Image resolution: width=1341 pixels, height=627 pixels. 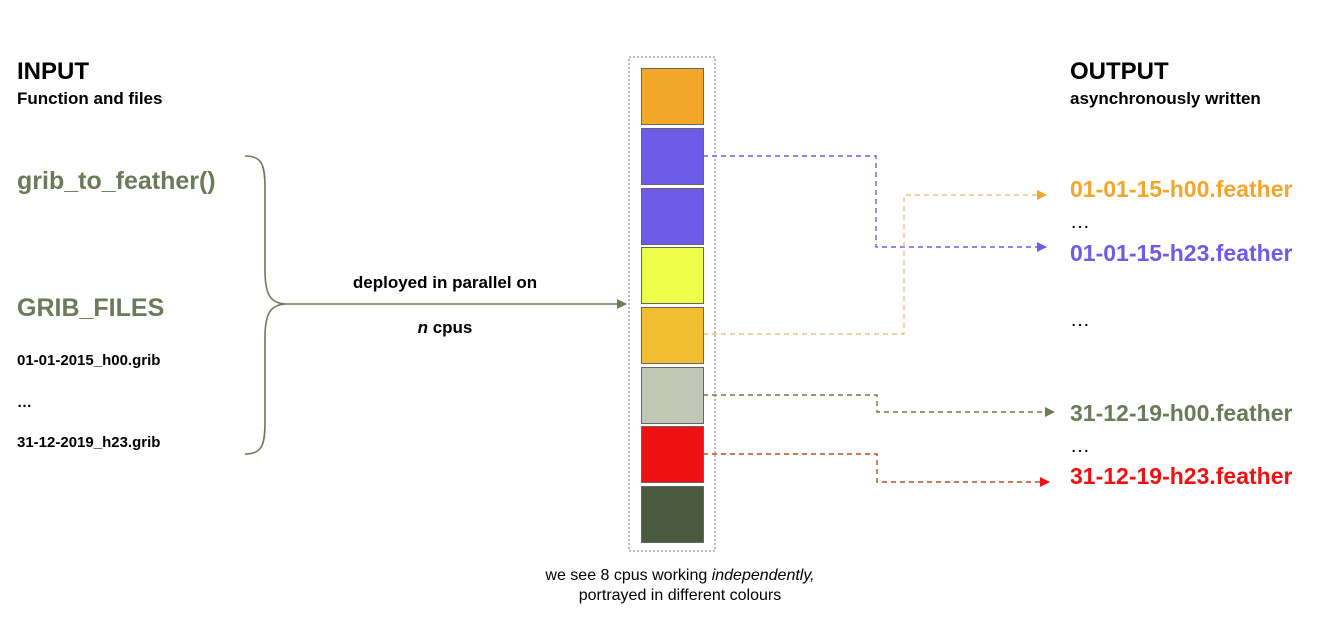 I want to click on input-subheading: Function and files, so click(x=90, y=98).